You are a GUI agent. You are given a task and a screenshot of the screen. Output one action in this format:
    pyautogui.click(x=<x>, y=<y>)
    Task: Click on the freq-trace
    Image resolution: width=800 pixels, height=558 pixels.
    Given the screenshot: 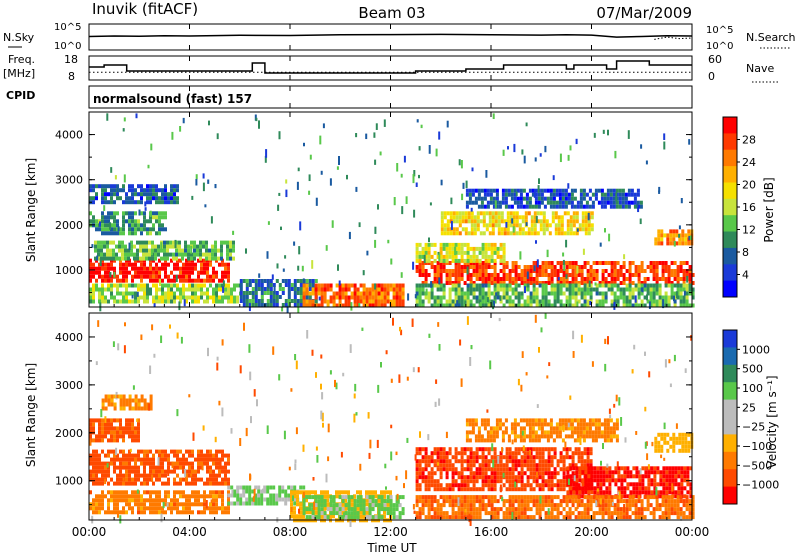 What is the action you would take?
    pyautogui.click(x=390, y=67)
    